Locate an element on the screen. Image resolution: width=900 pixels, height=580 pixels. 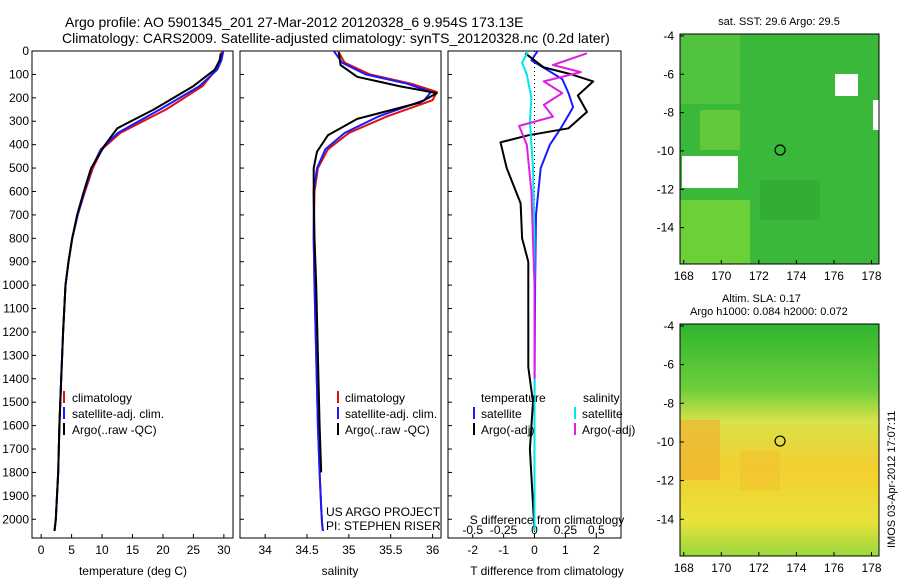
x-tick-label: 1 is located at coordinates (565, 550).